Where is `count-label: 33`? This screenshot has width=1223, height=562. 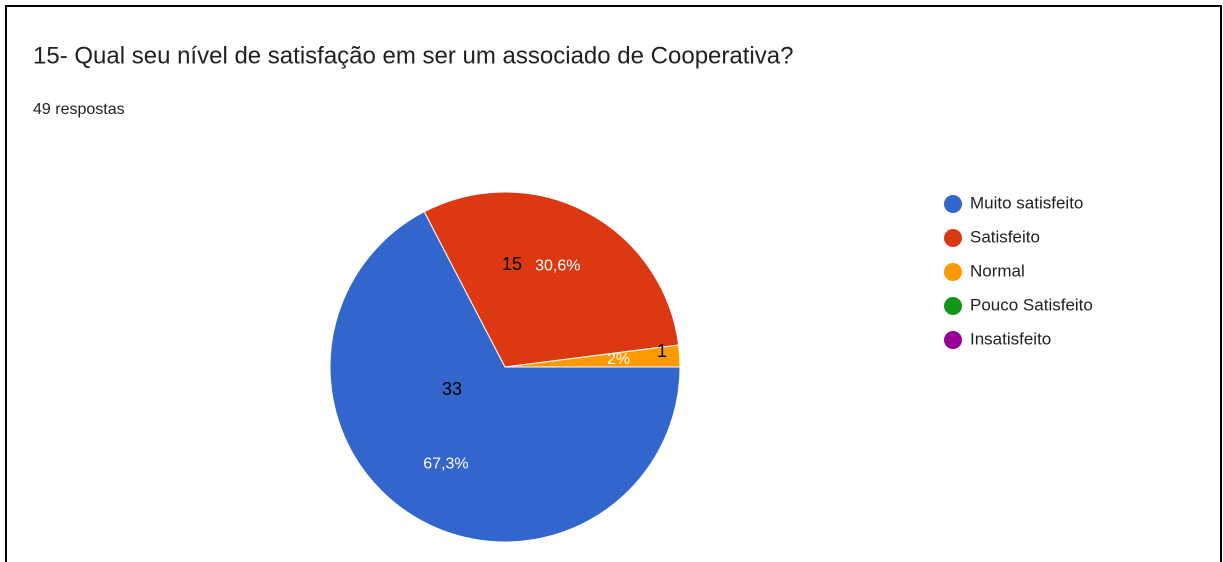
count-label: 33 is located at coordinates (452, 389).